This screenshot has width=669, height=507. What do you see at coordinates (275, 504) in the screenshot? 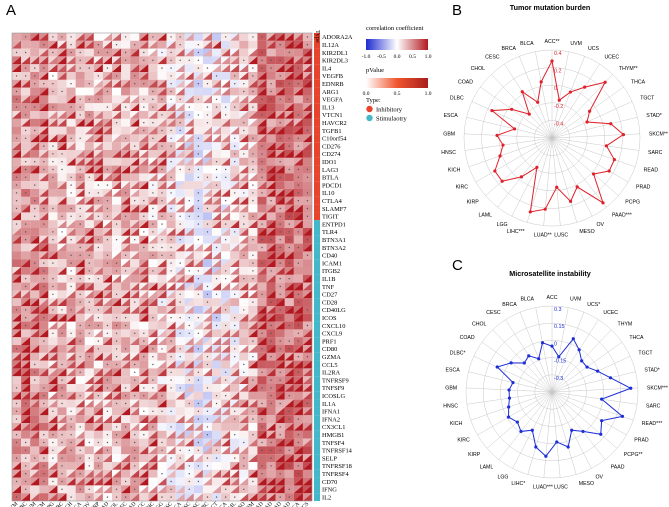
I see `cancer-label: READ` at bounding box center [275, 504].